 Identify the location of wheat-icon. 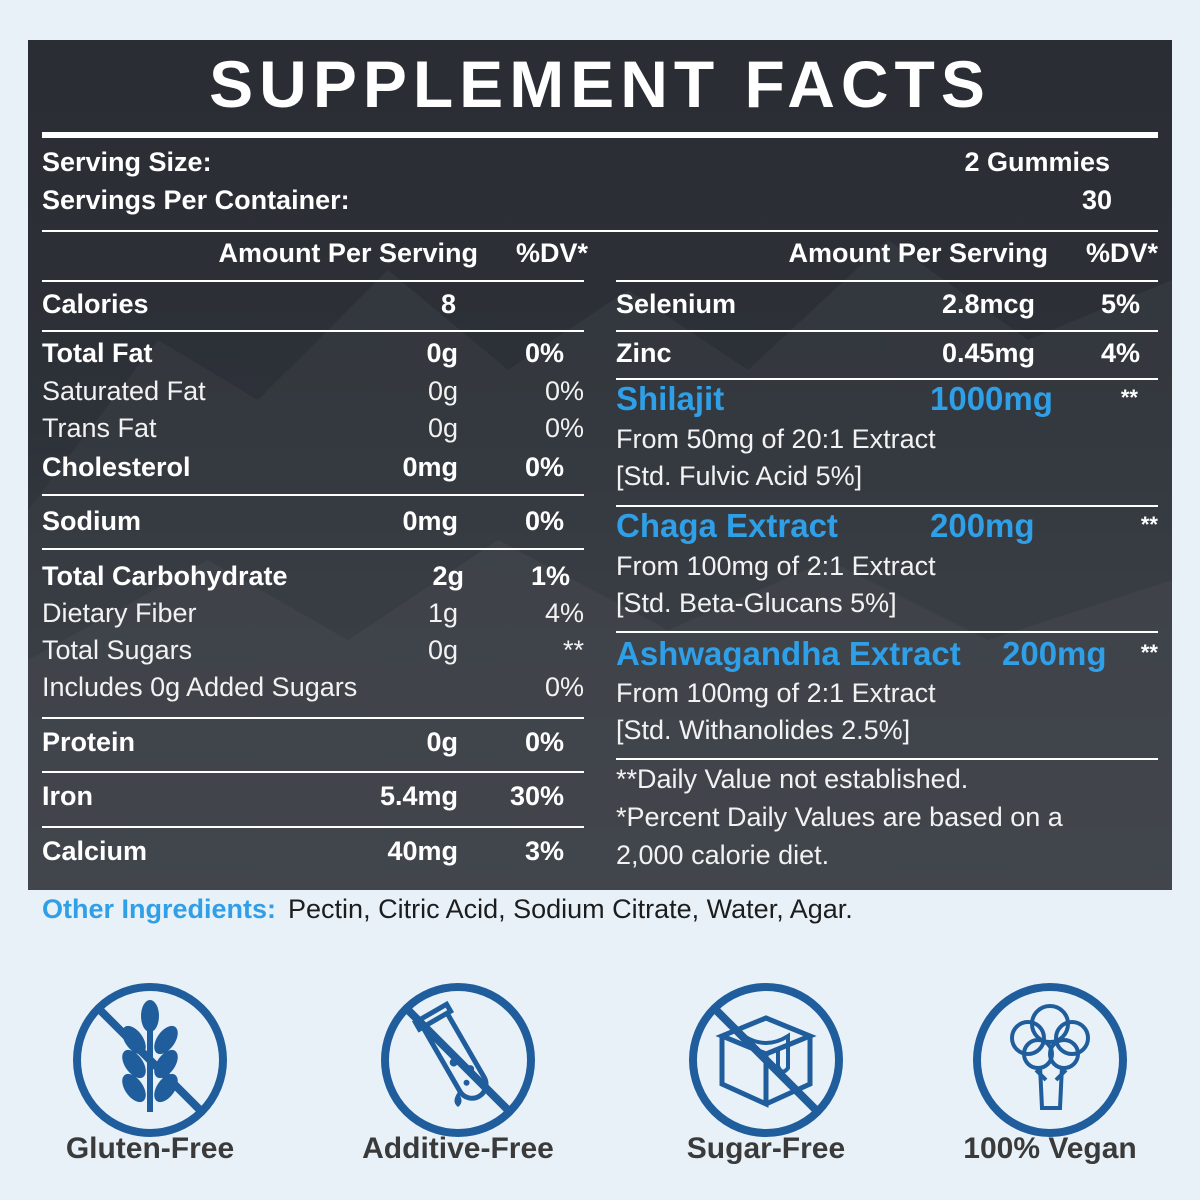
(150, 1060).